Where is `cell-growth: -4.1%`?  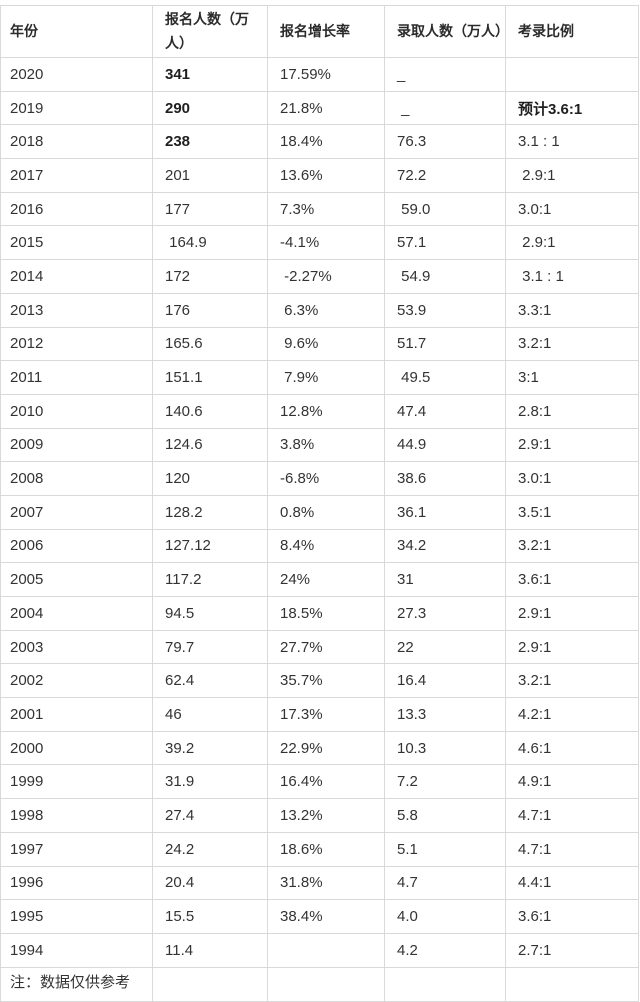 cell-growth: -4.1% is located at coordinates (326, 243).